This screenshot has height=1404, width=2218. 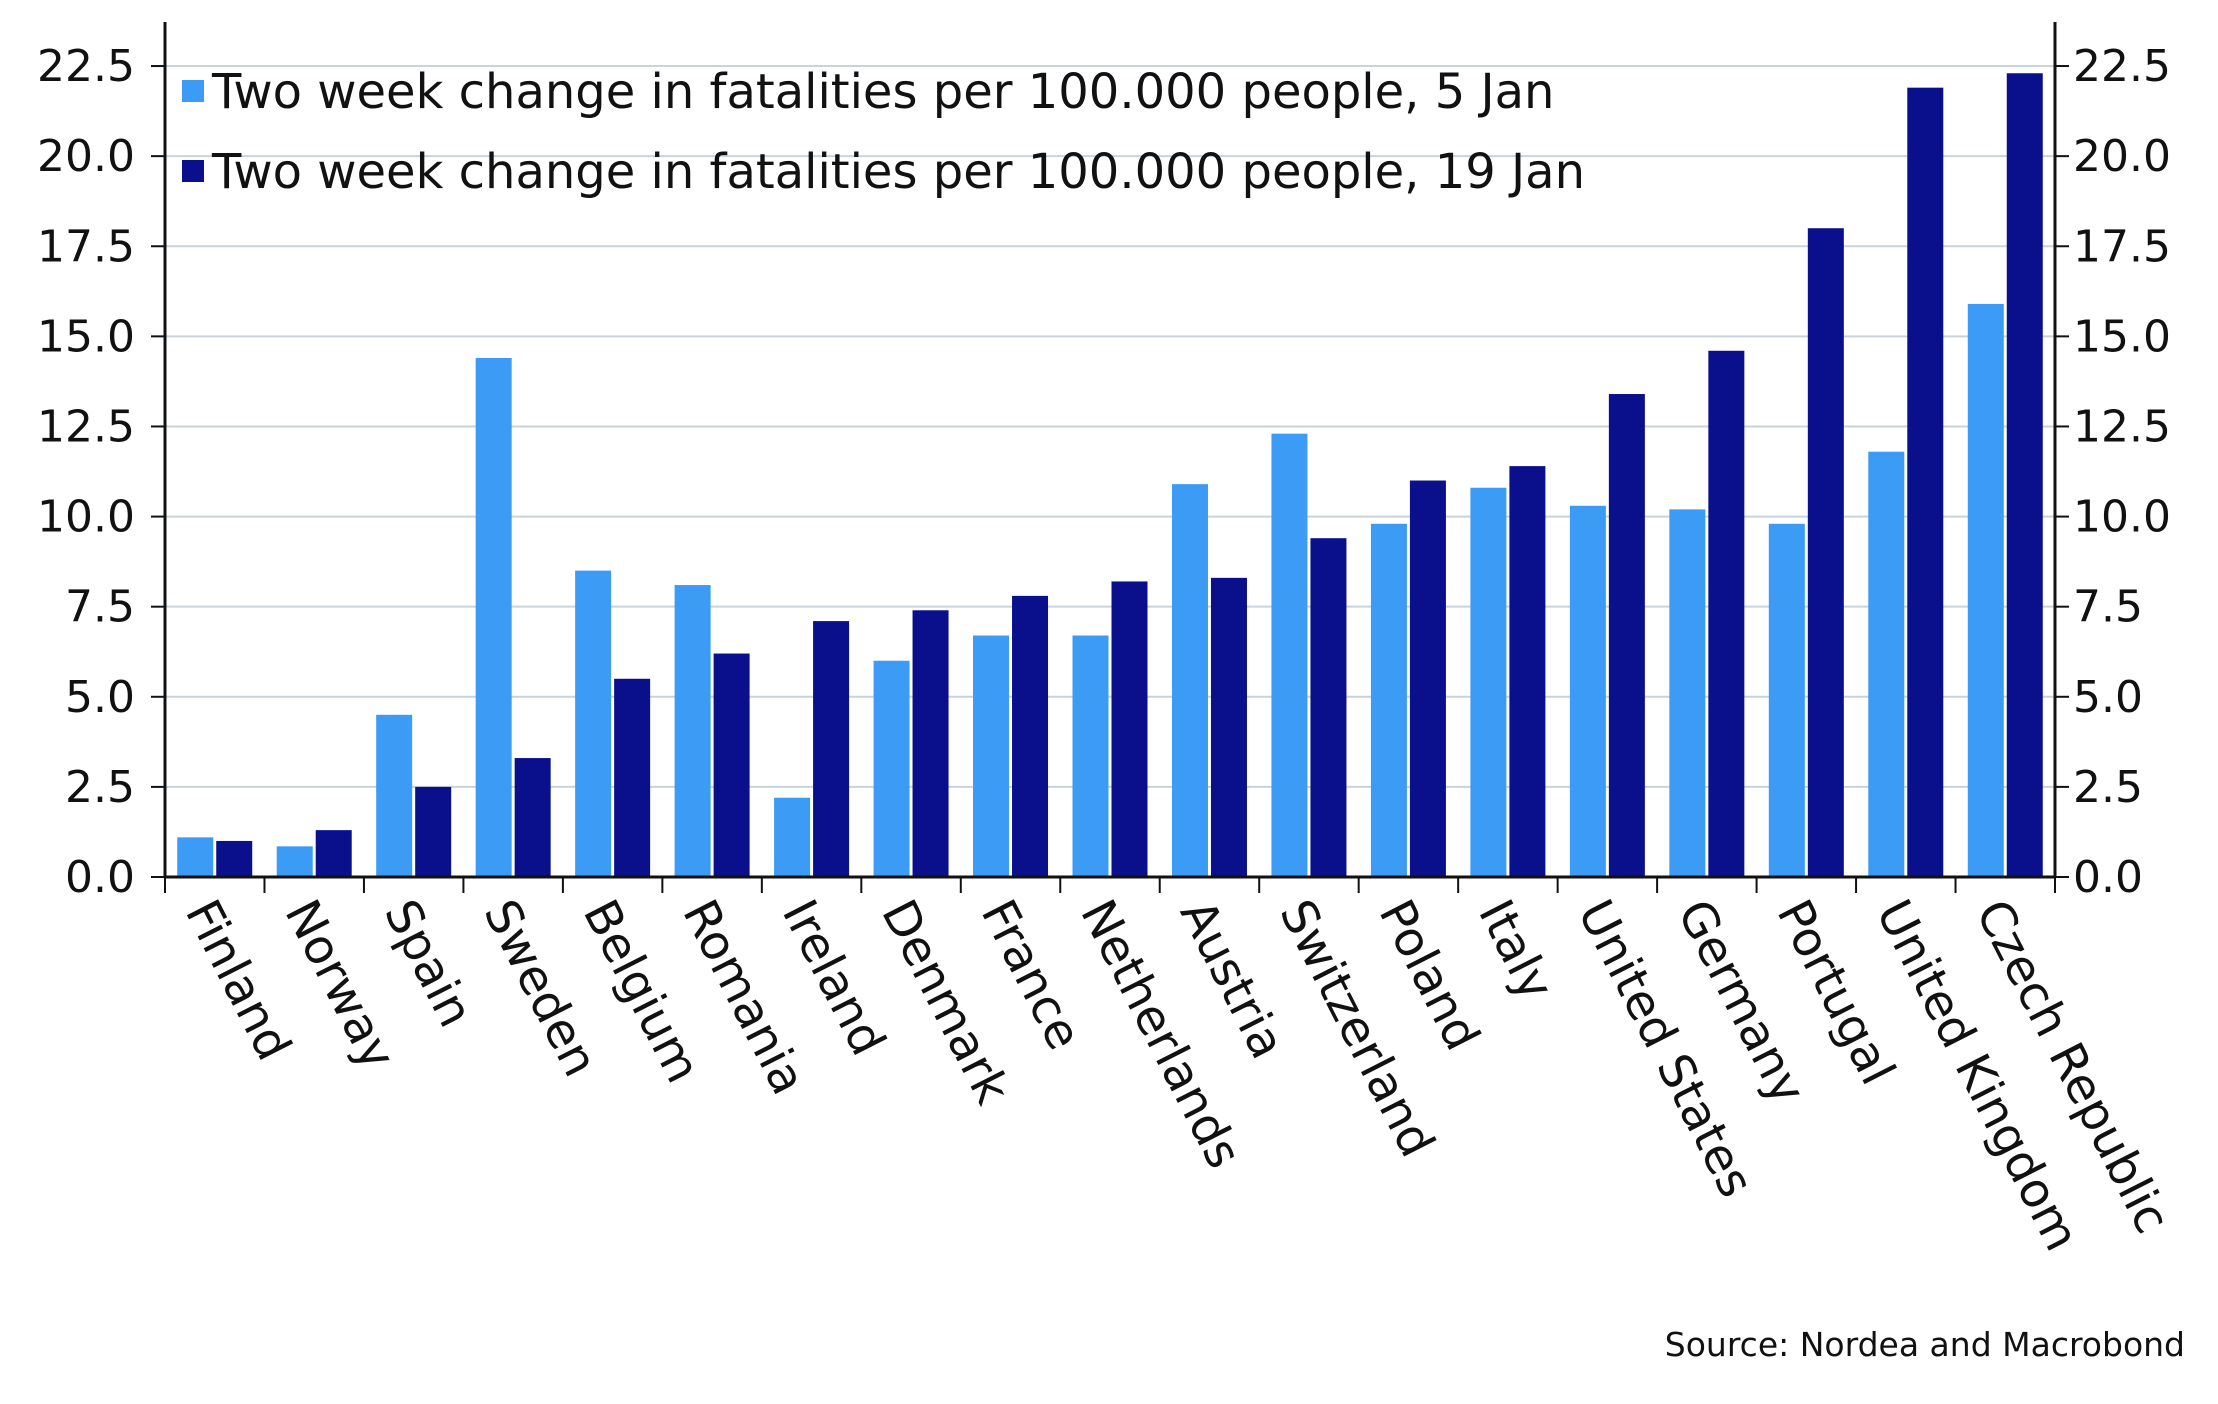 What do you see at coordinates (100, 607) in the screenshot?
I see `y-tick-label-left: 7.5` at bounding box center [100, 607].